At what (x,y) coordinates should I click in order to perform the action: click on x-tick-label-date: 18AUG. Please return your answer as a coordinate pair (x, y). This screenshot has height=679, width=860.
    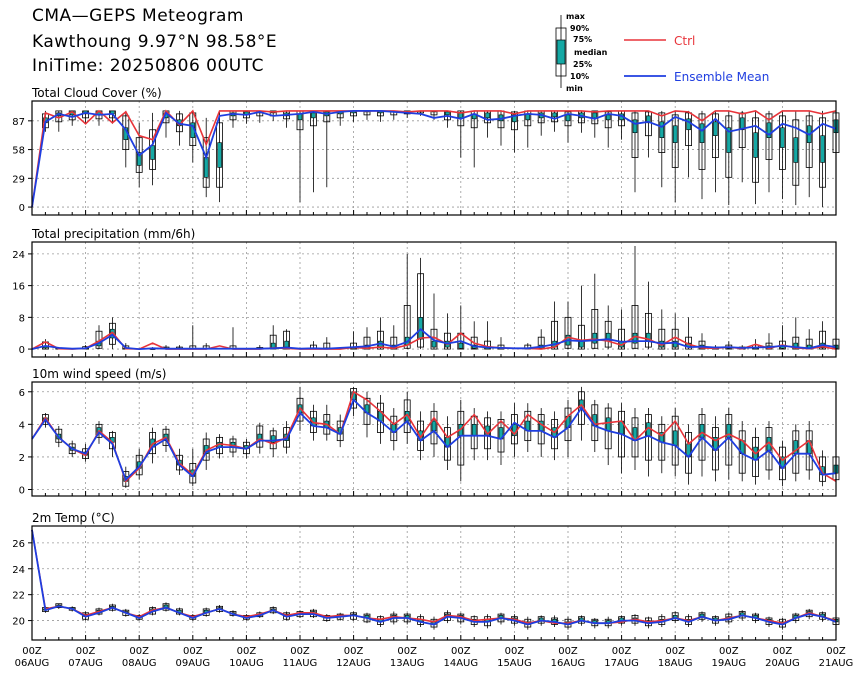
    Looking at the image, I should click on (675, 663).